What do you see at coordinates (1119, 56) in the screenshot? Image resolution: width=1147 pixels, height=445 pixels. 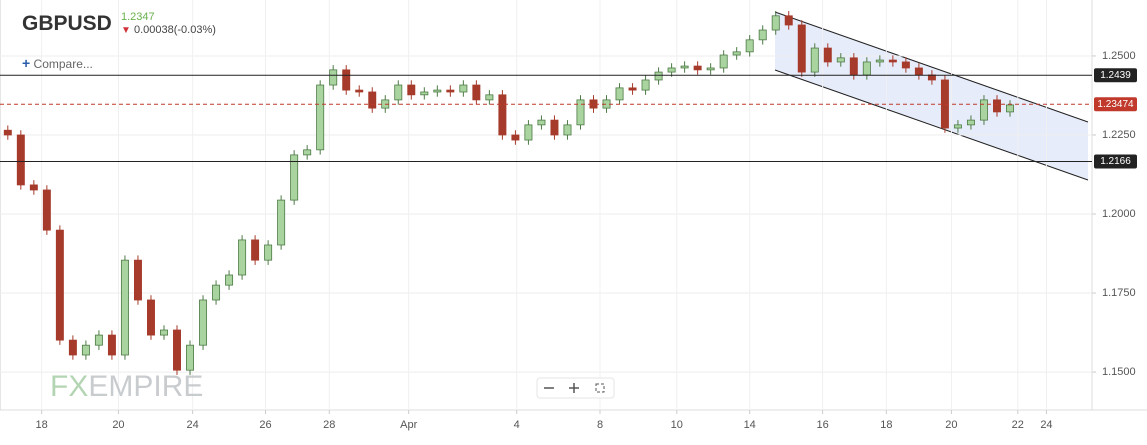 I see `y-tick-label: 1.2500` at bounding box center [1119, 56].